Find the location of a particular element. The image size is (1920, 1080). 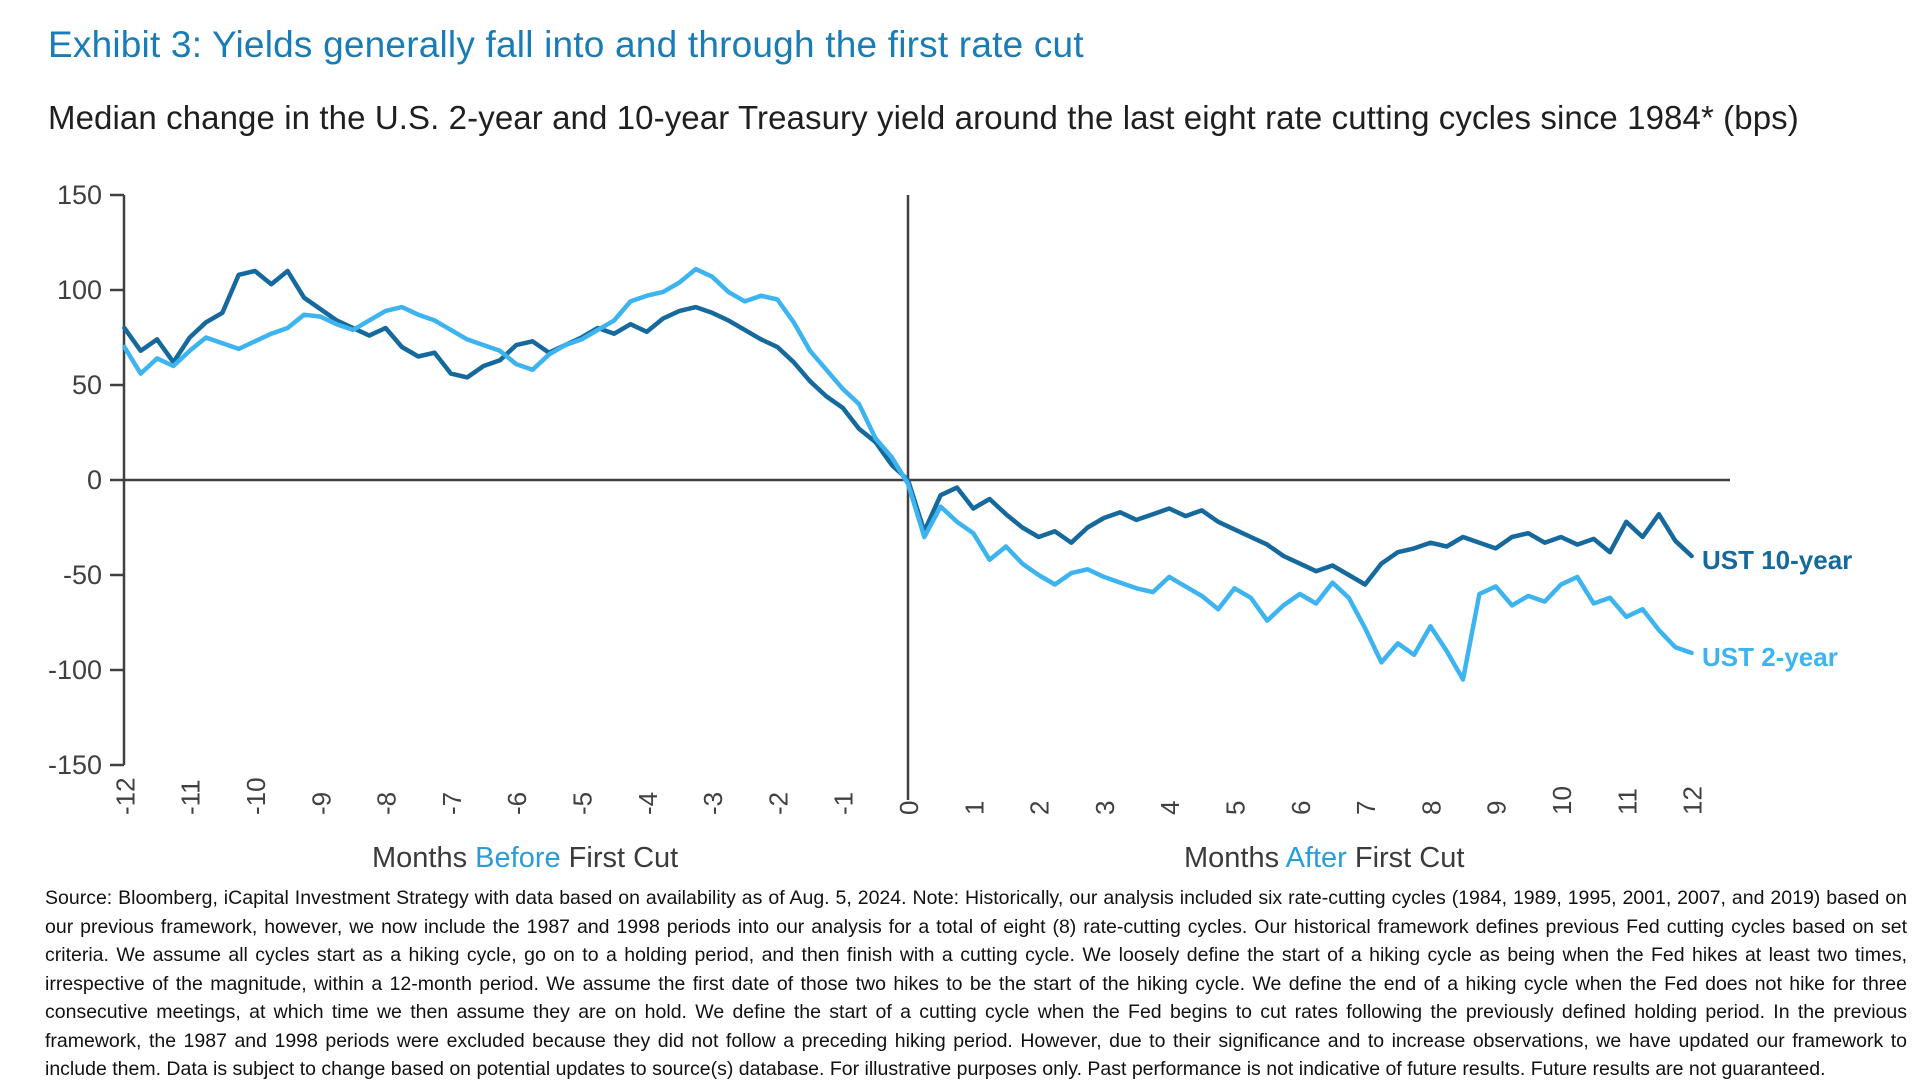

x-axis-caption-after: Months After First Cut is located at coordinates (1324, 858).